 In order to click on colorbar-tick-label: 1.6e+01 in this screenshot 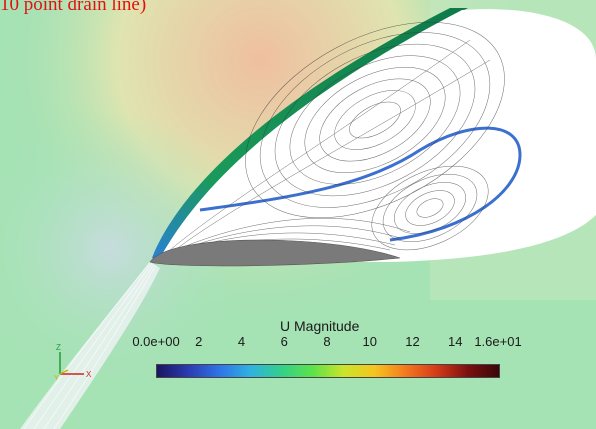, I will do `click(498, 341)`.